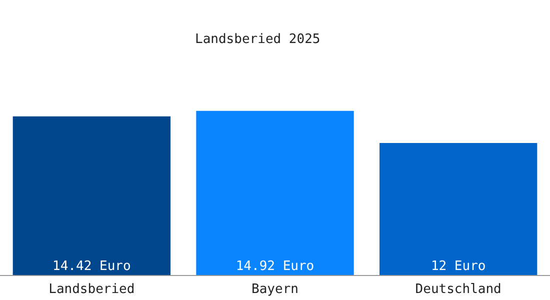 Image resolution: width=550 pixels, height=300 pixels. I want to click on x-tick-label: Bayern, so click(275, 289).